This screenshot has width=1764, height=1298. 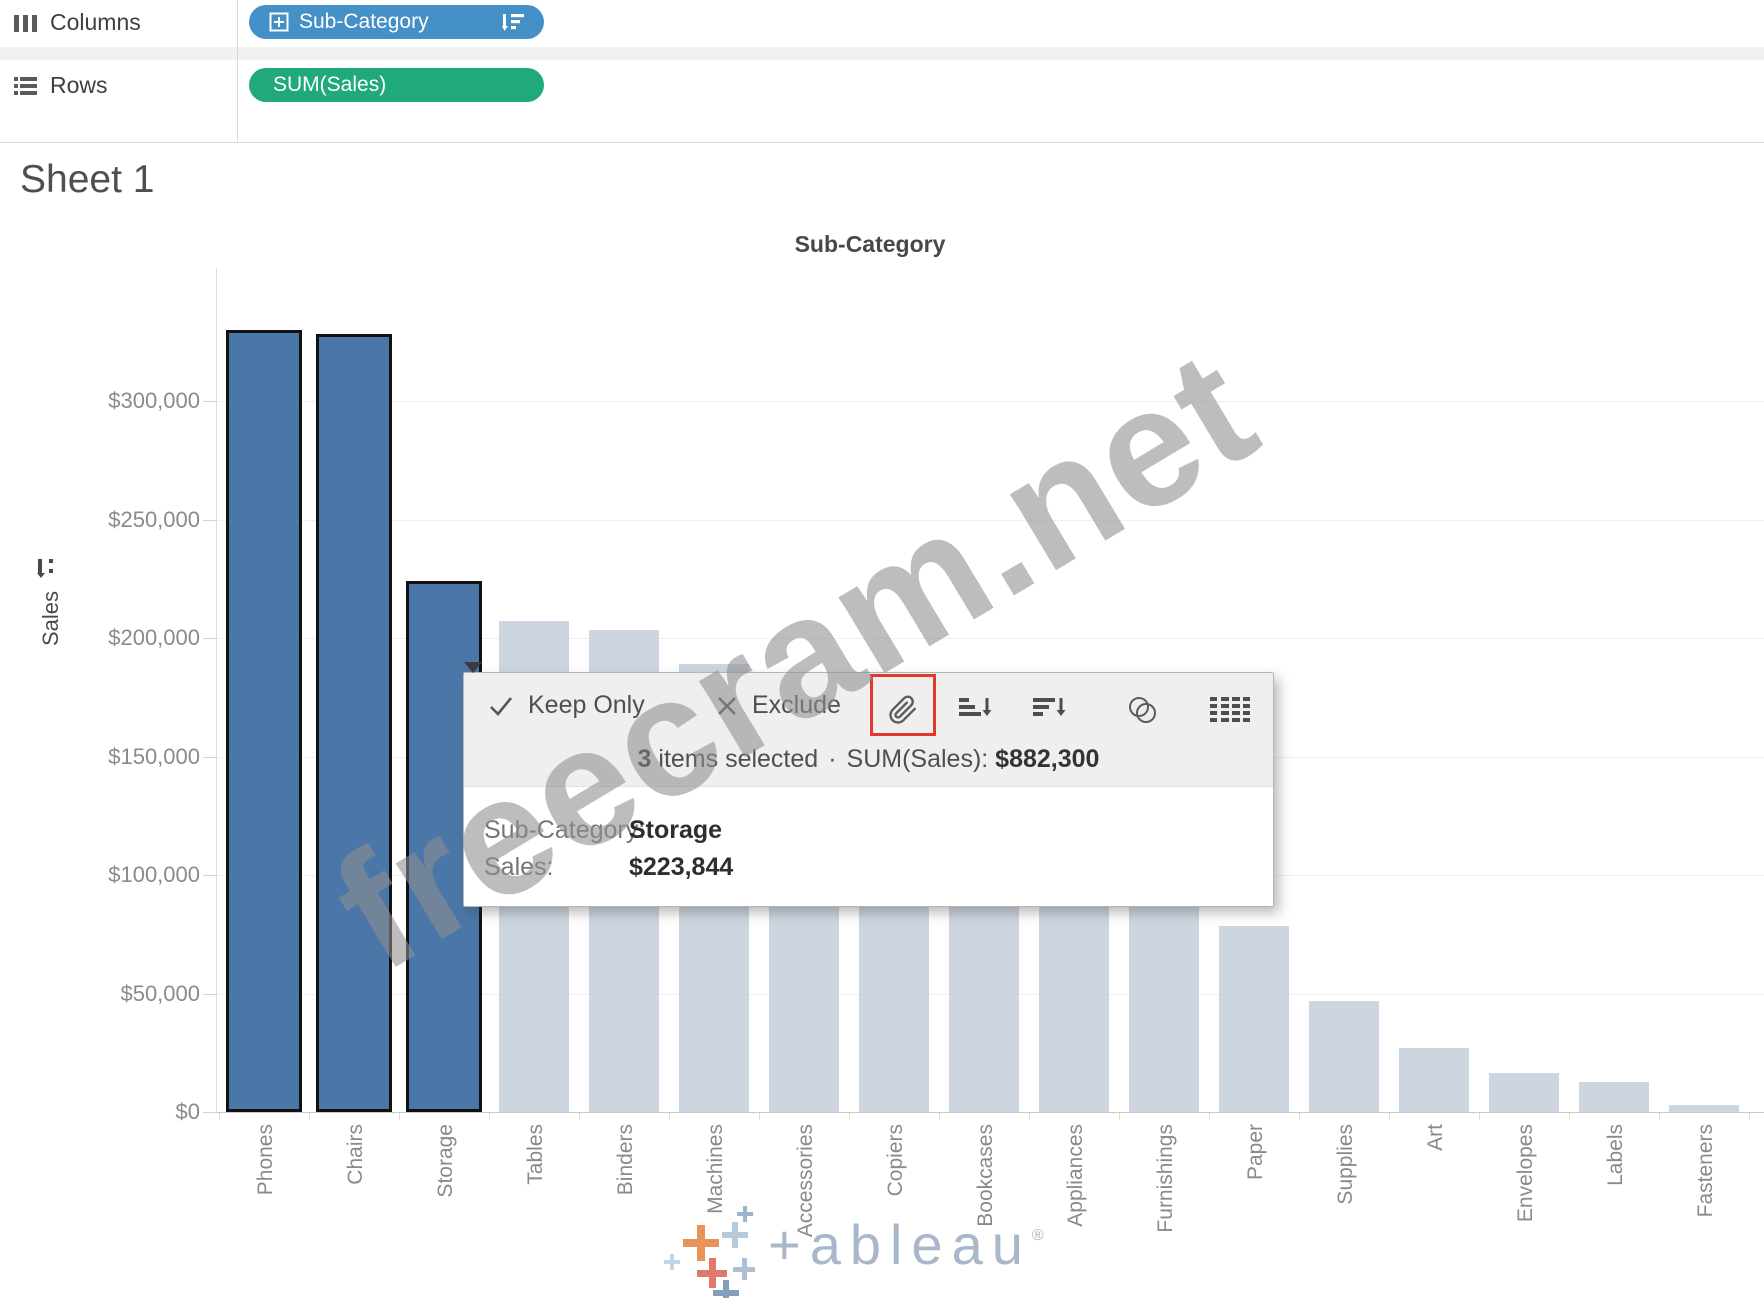 I want to click on highlight-annotation-box, so click(x=903, y=705).